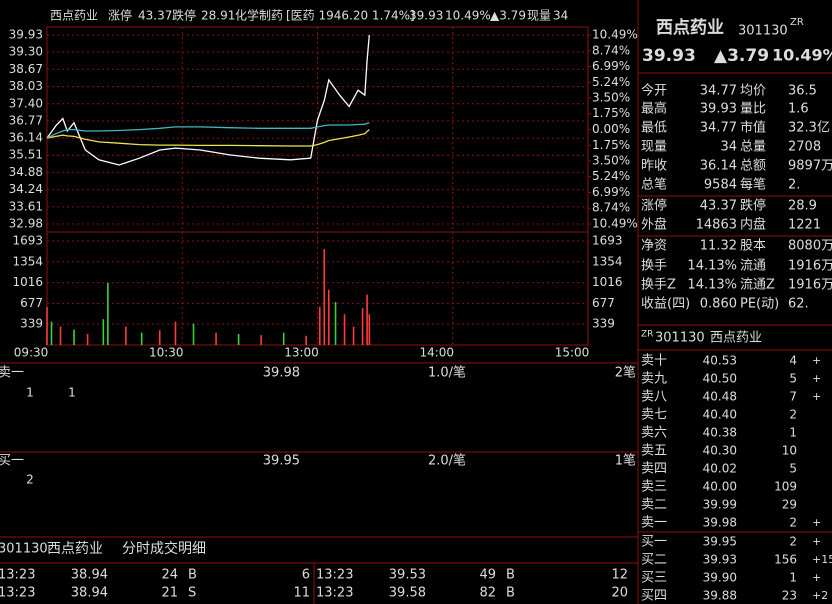 The image size is (832, 604). What do you see at coordinates (27, 282) in the screenshot?
I see `y-tick-label: 1016` at bounding box center [27, 282].